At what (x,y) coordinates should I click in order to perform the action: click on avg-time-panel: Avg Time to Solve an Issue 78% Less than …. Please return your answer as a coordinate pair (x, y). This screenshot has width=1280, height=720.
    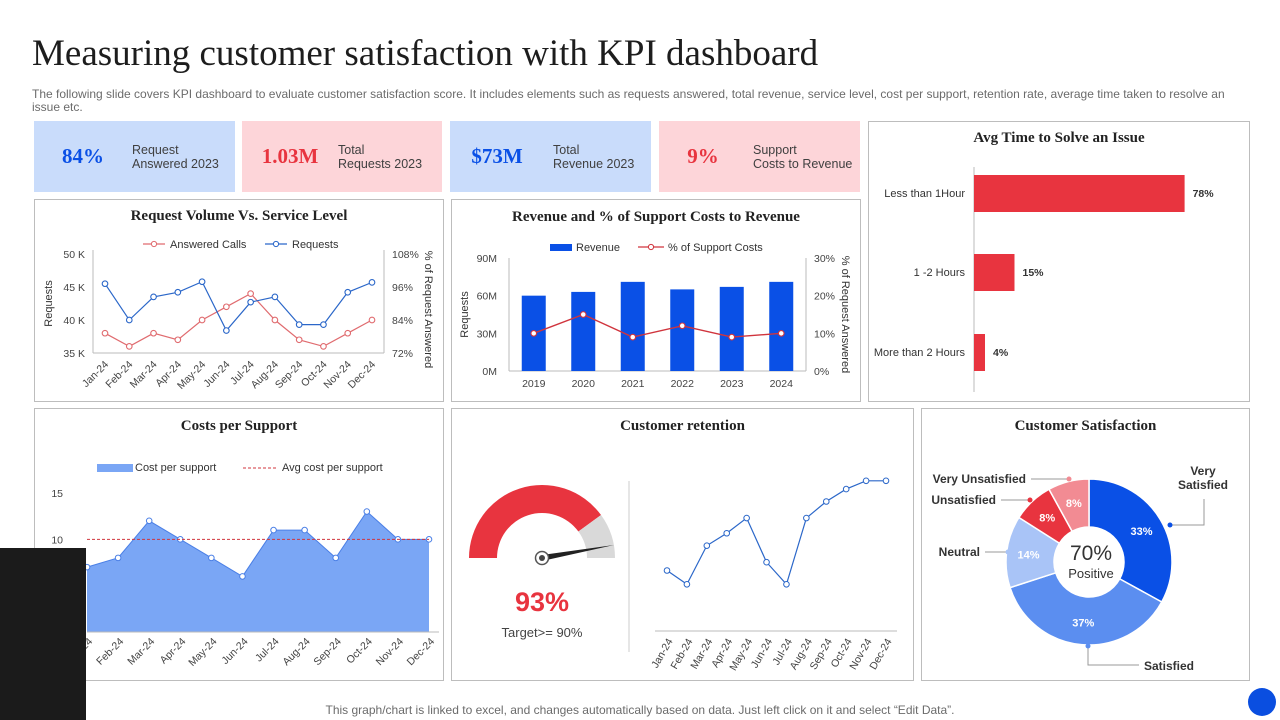
    Looking at the image, I should click on (1059, 261).